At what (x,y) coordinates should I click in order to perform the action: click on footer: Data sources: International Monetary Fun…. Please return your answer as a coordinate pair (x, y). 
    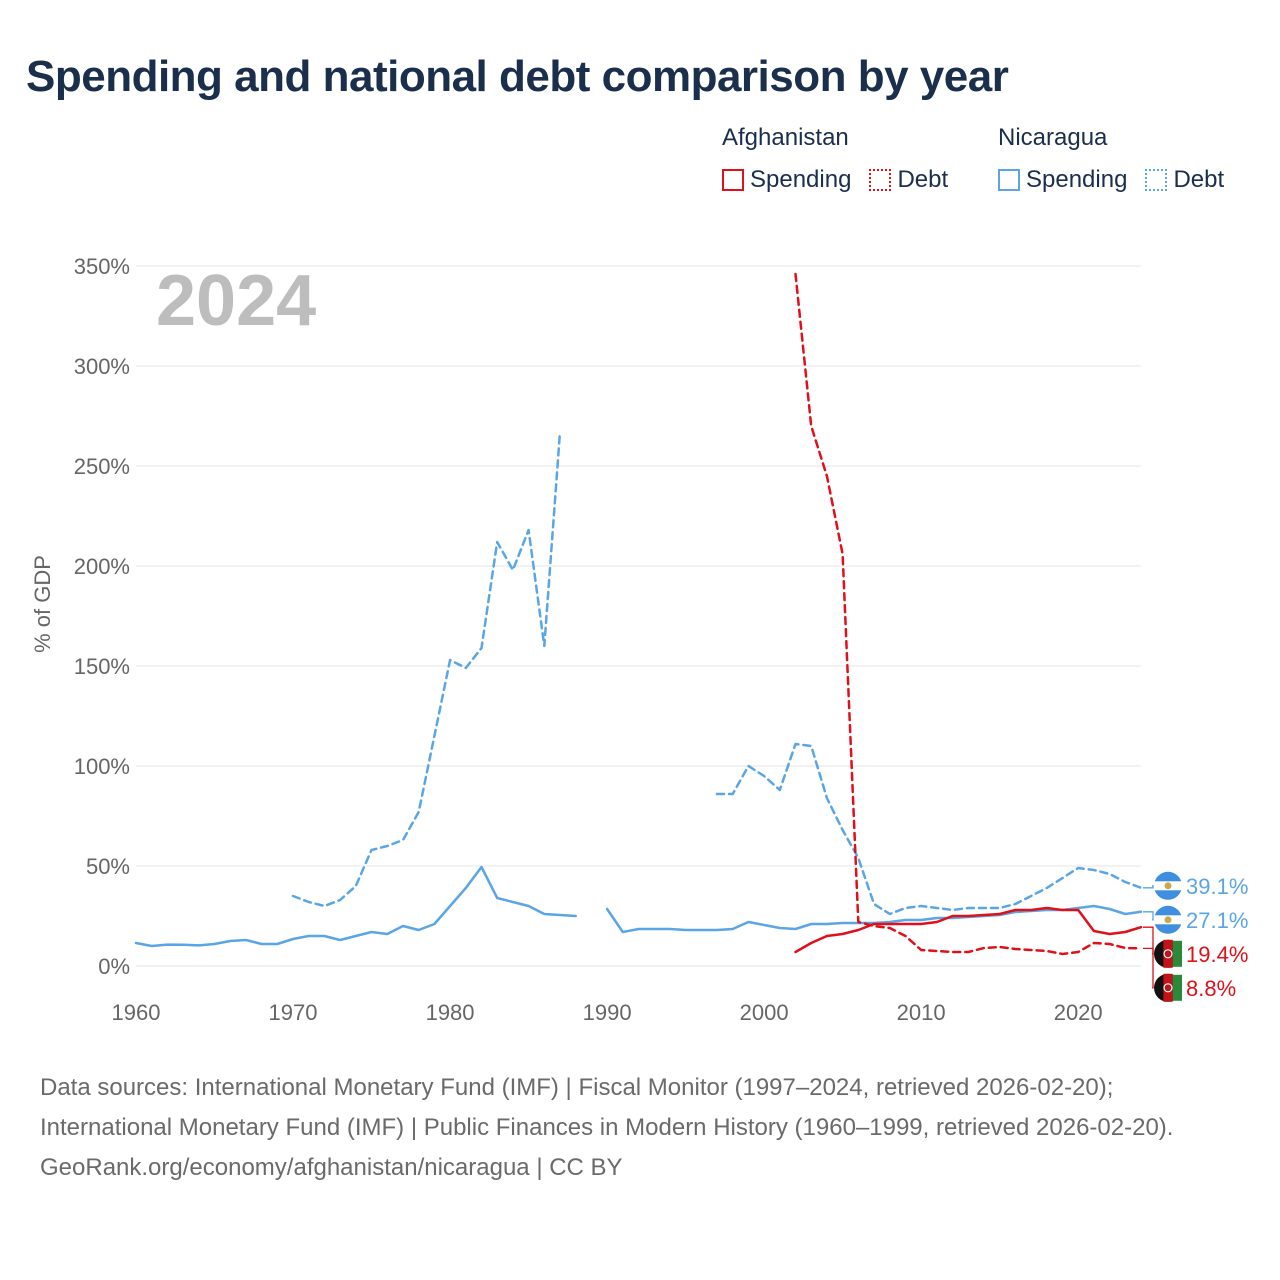
    Looking at the image, I should click on (640, 1128).